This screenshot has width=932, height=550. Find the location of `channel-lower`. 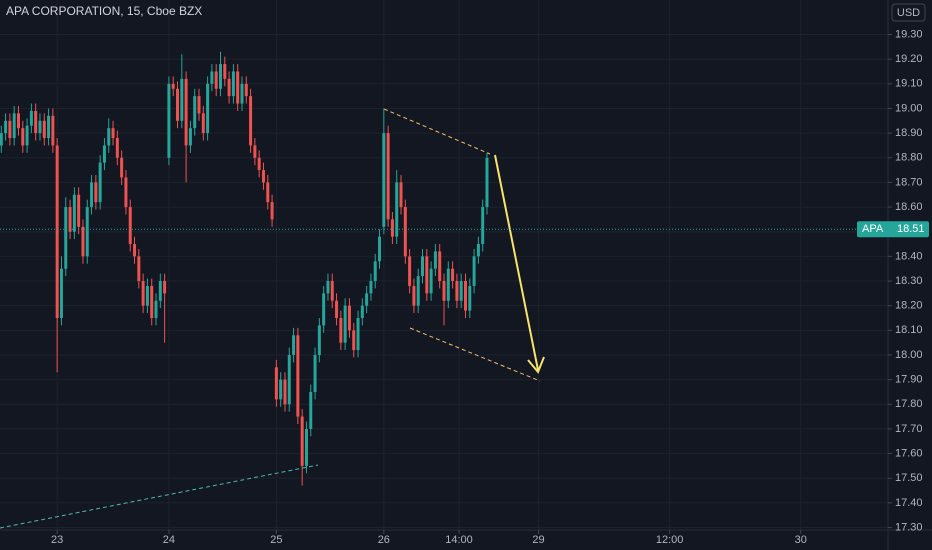

channel-lower is located at coordinates (475, 354).